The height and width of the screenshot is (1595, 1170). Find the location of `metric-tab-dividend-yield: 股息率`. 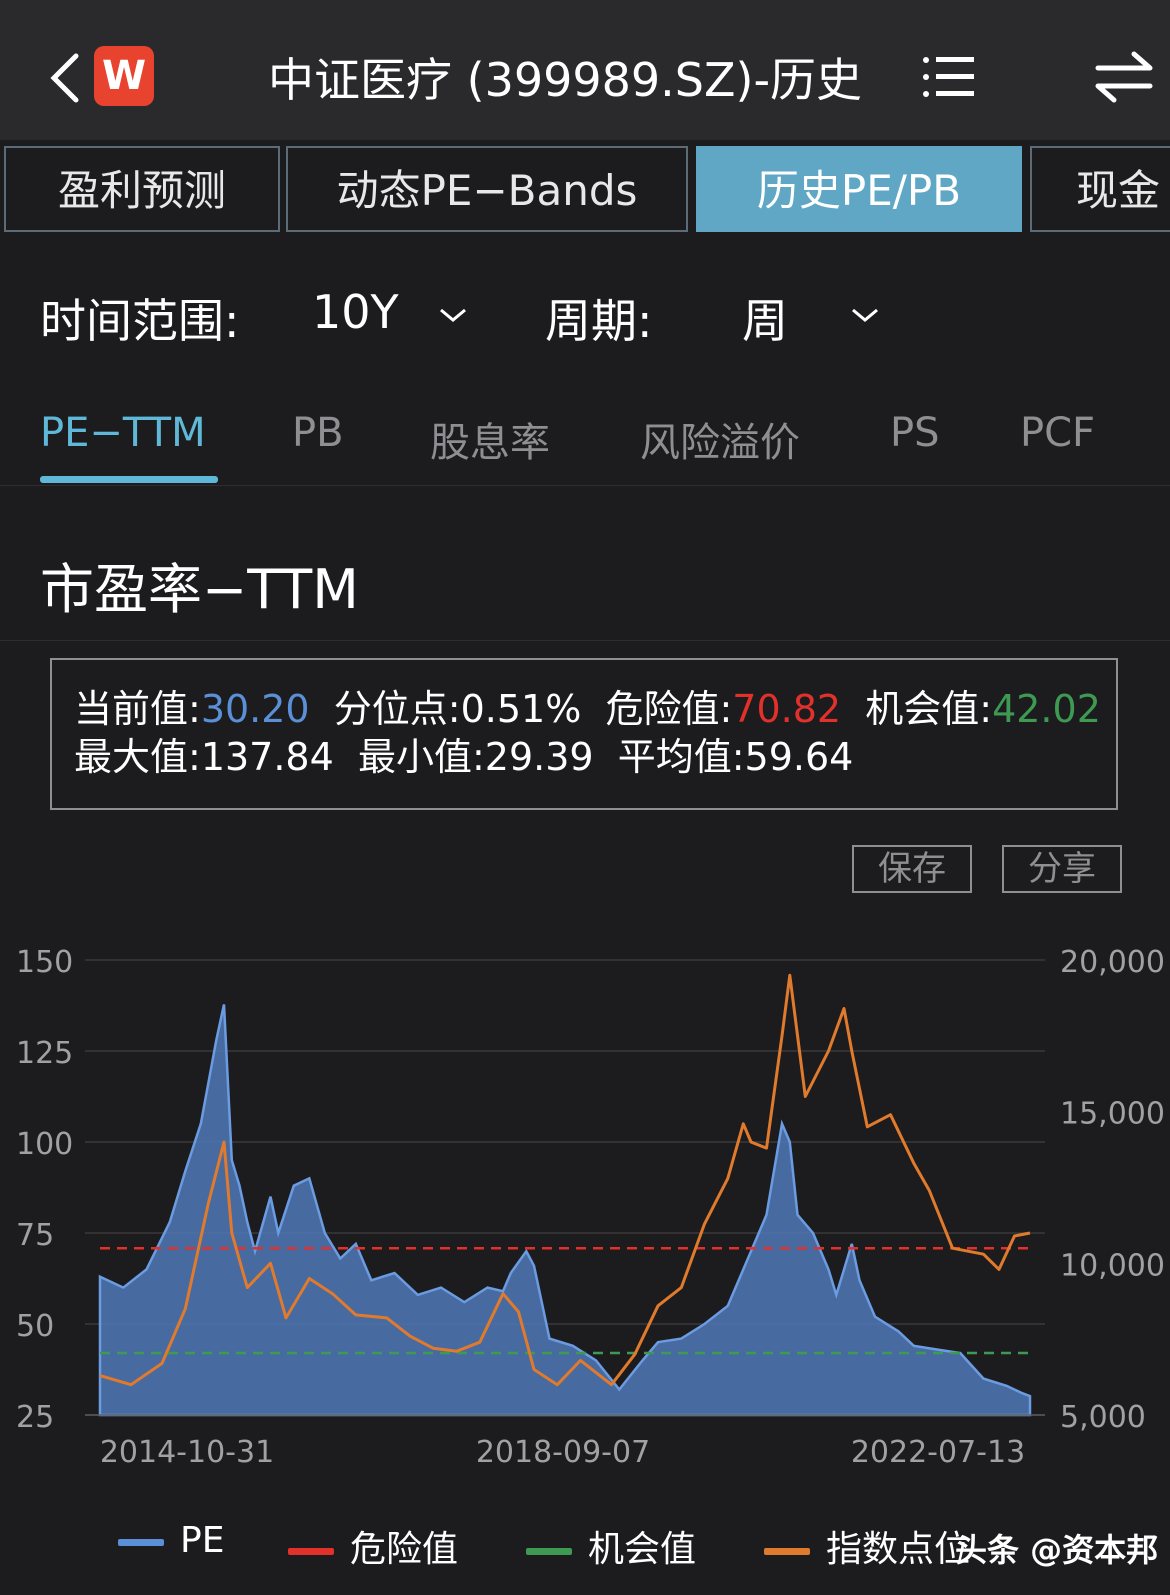

metric-tab-dividend-yield: 股息率 is located at coordinates (490, 443).